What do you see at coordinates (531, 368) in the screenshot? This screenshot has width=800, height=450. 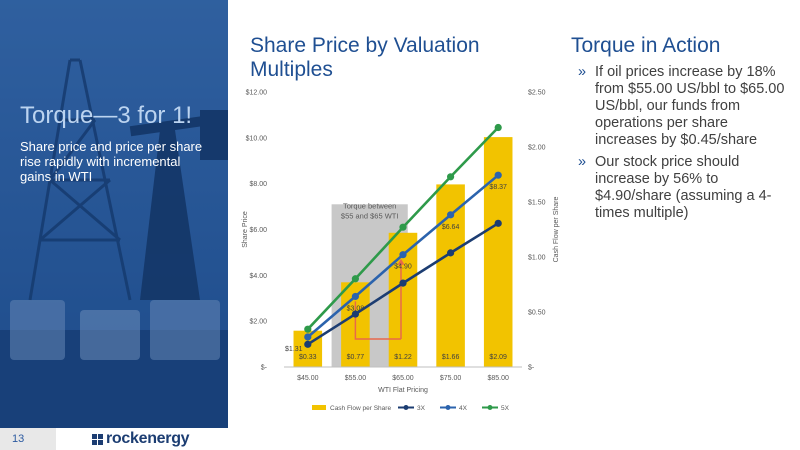 I see `right-tick-label: $-` at bounding box center [531, 368].